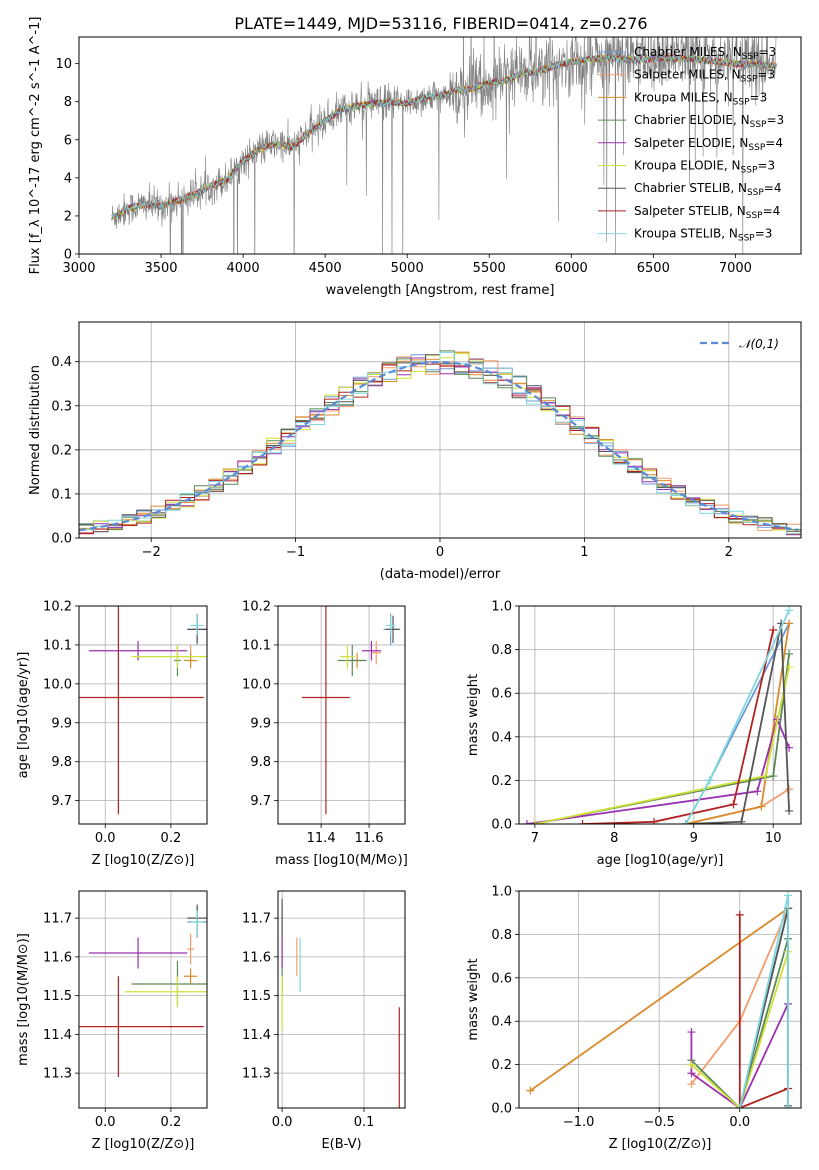 The image size is (819, 1170). What do you see at coordinates (68, 140) in the screenshot?
I see `y-tick-label: 6` at bounding box center [68, 140].